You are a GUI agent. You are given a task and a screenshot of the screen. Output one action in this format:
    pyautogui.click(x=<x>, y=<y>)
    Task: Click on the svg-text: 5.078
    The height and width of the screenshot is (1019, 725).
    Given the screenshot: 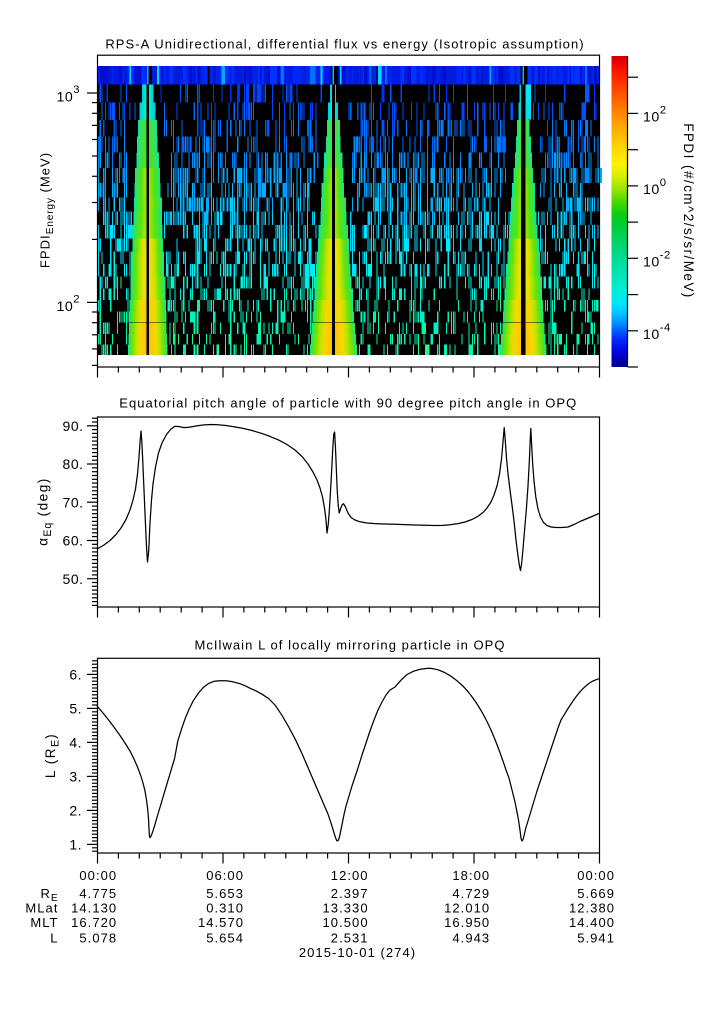 What is the action you would take?
    pyautogui.click(x=98, y=938)
    